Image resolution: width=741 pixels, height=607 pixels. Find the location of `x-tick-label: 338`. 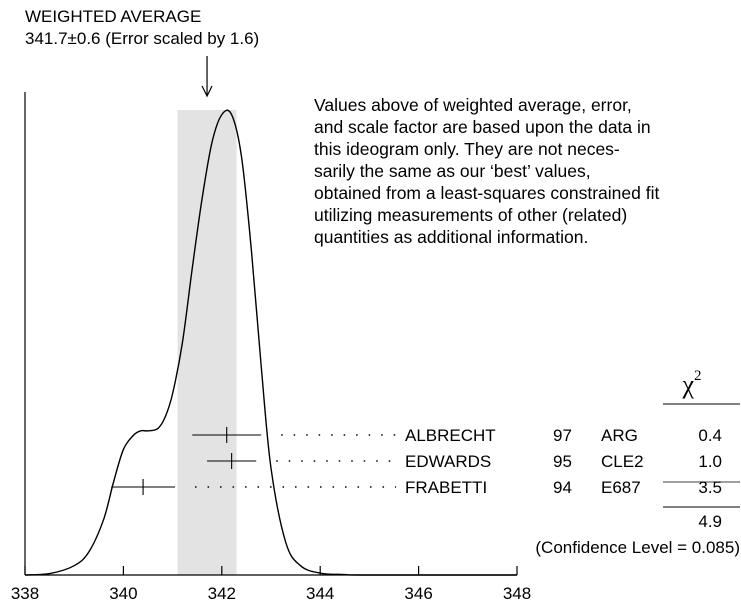

x-tick-label: 338 is located at coordinates (25, 593).